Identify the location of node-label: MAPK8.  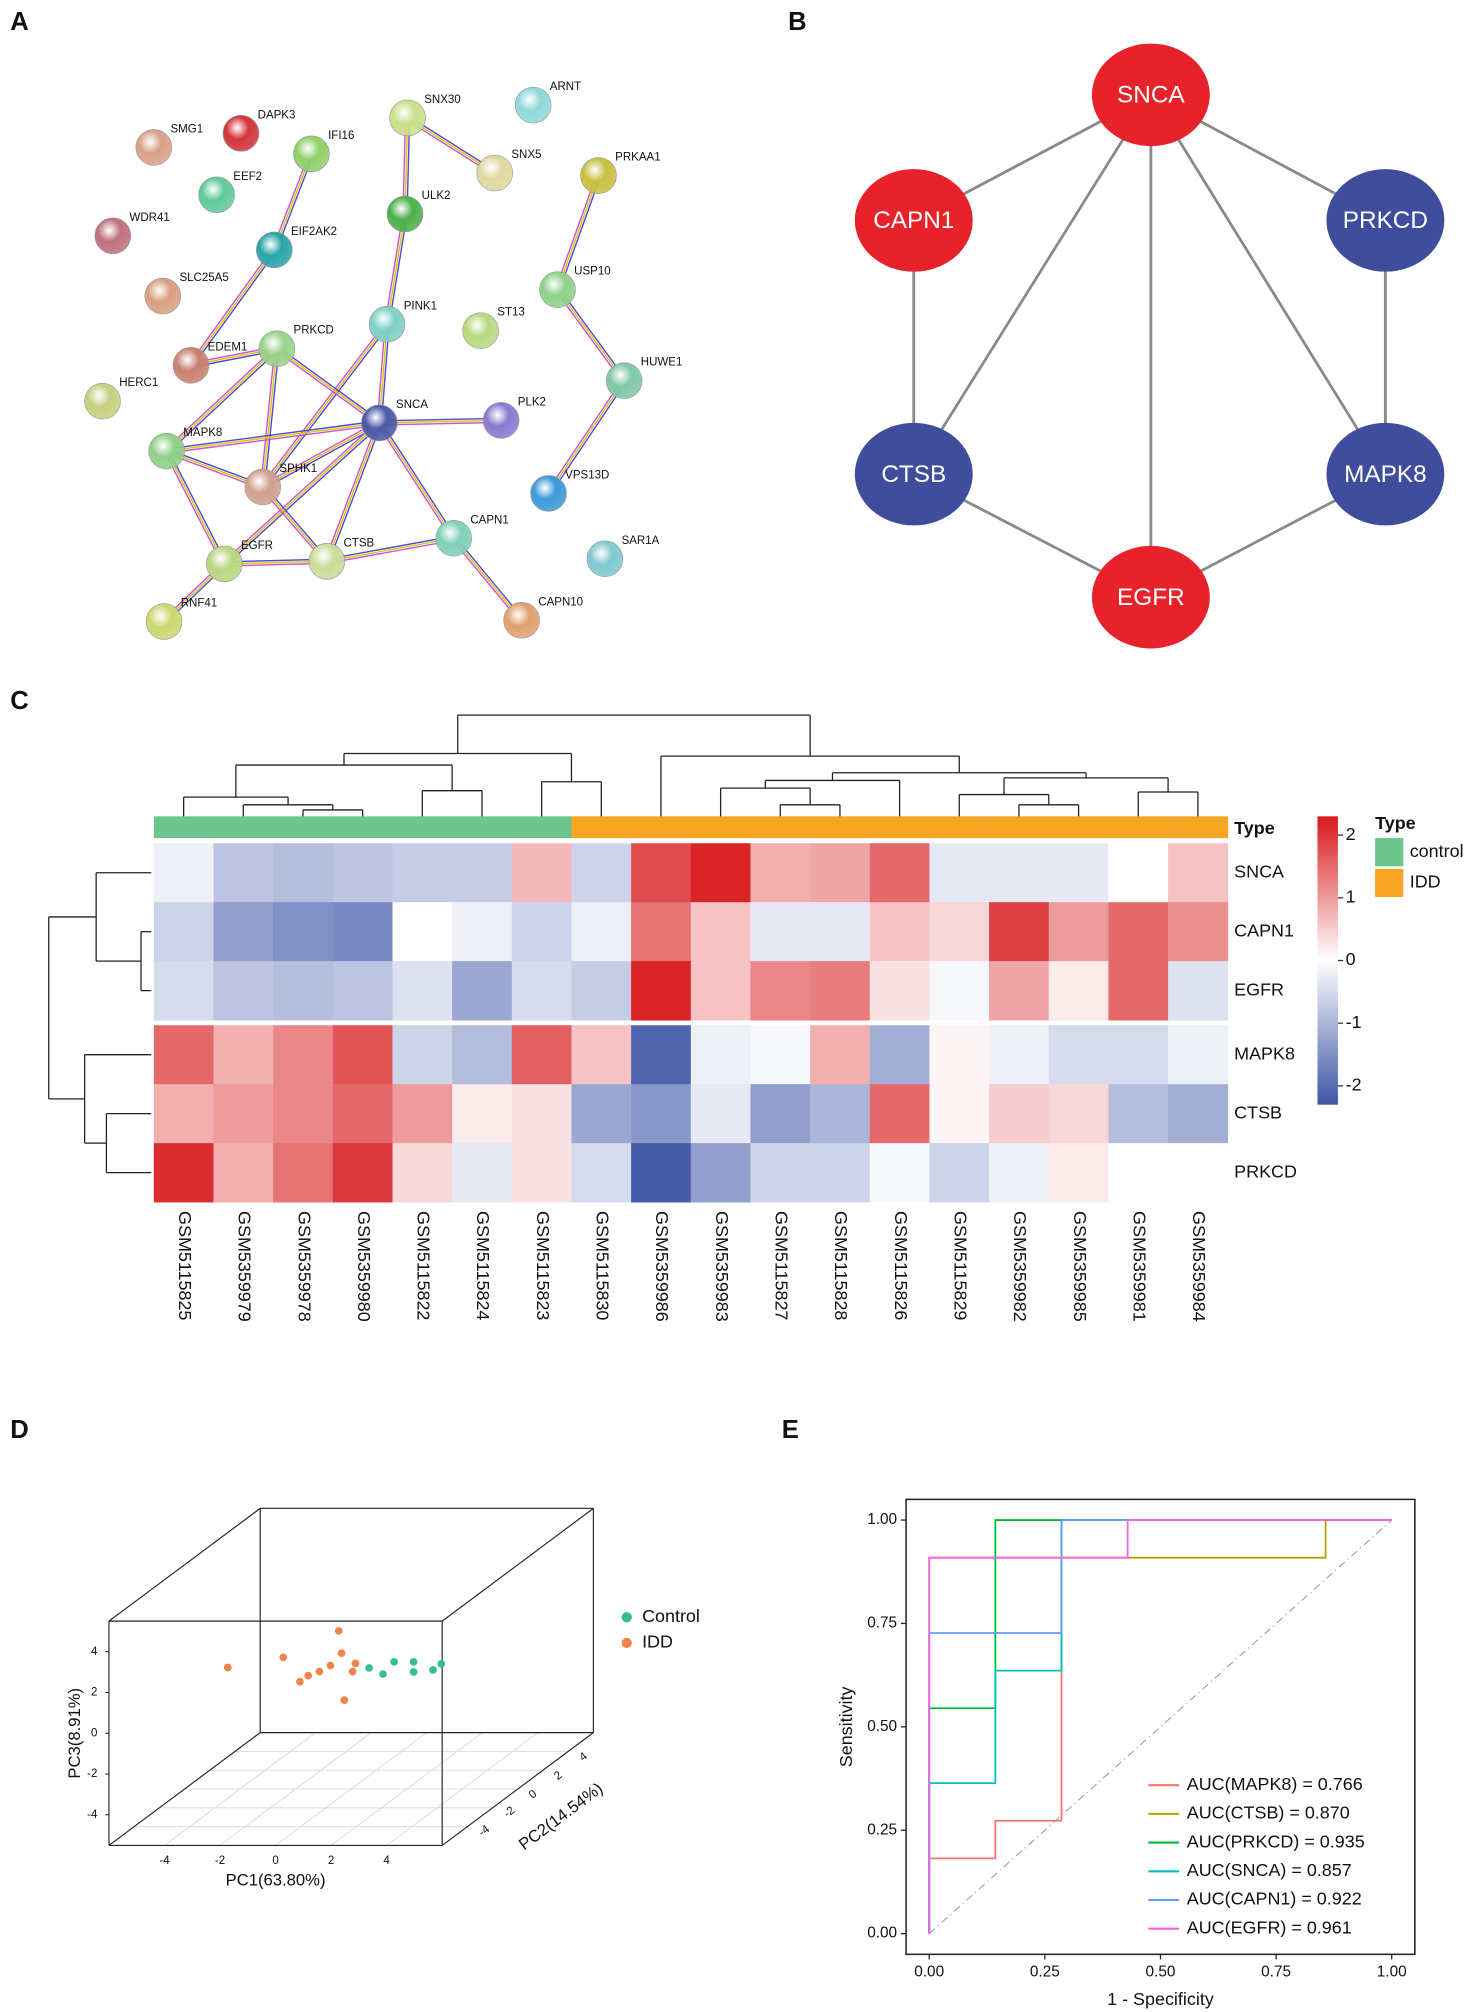
(202, 433).